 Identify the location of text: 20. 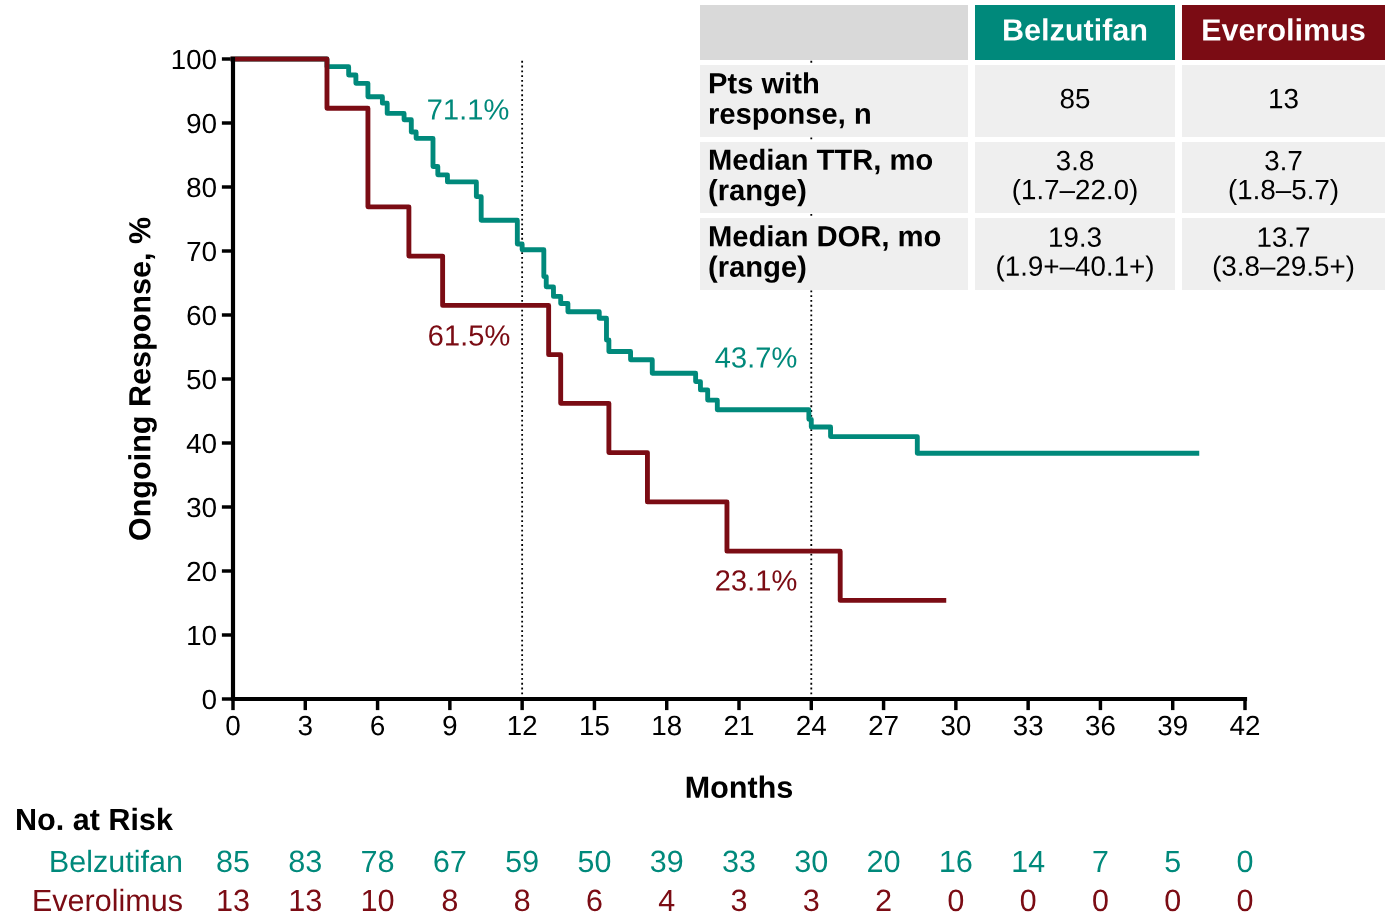
(884, 861).